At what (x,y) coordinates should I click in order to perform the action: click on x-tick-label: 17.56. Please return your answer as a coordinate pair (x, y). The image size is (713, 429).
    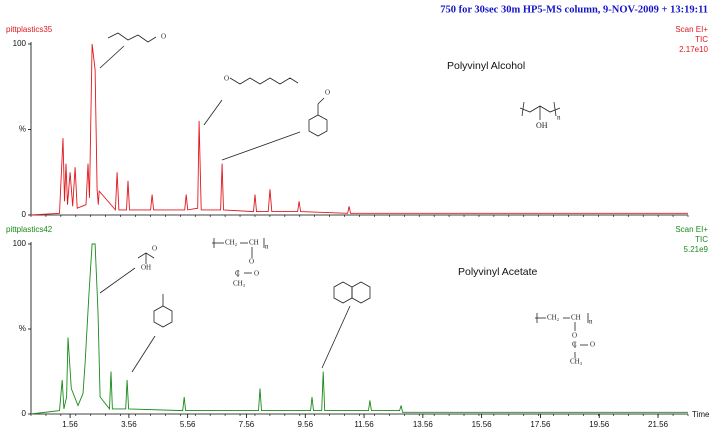
    Looking at the image, I should click on (540, 424).